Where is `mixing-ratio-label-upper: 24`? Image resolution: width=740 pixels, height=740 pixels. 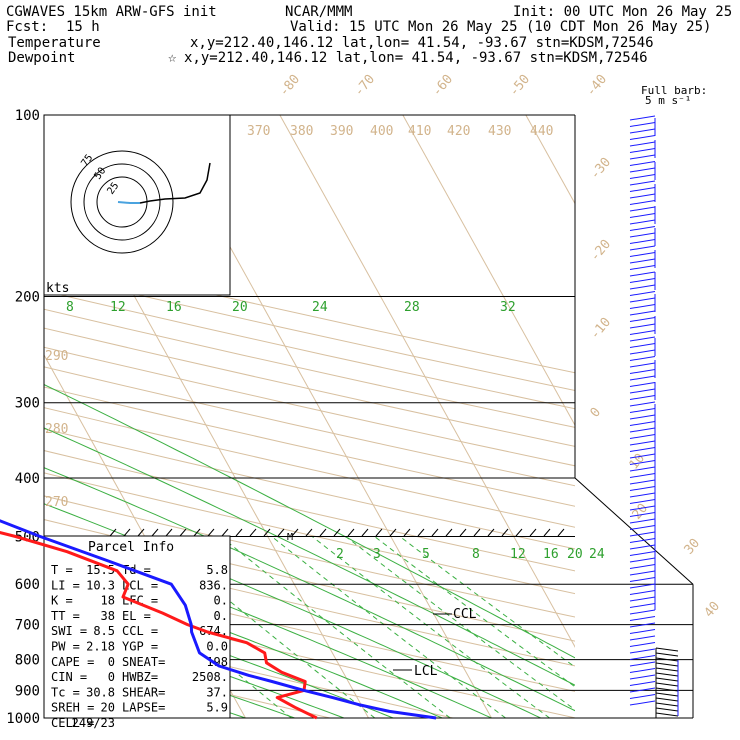 mixing-ratio-label-upper: 24 is located at coordinates (320, 307).